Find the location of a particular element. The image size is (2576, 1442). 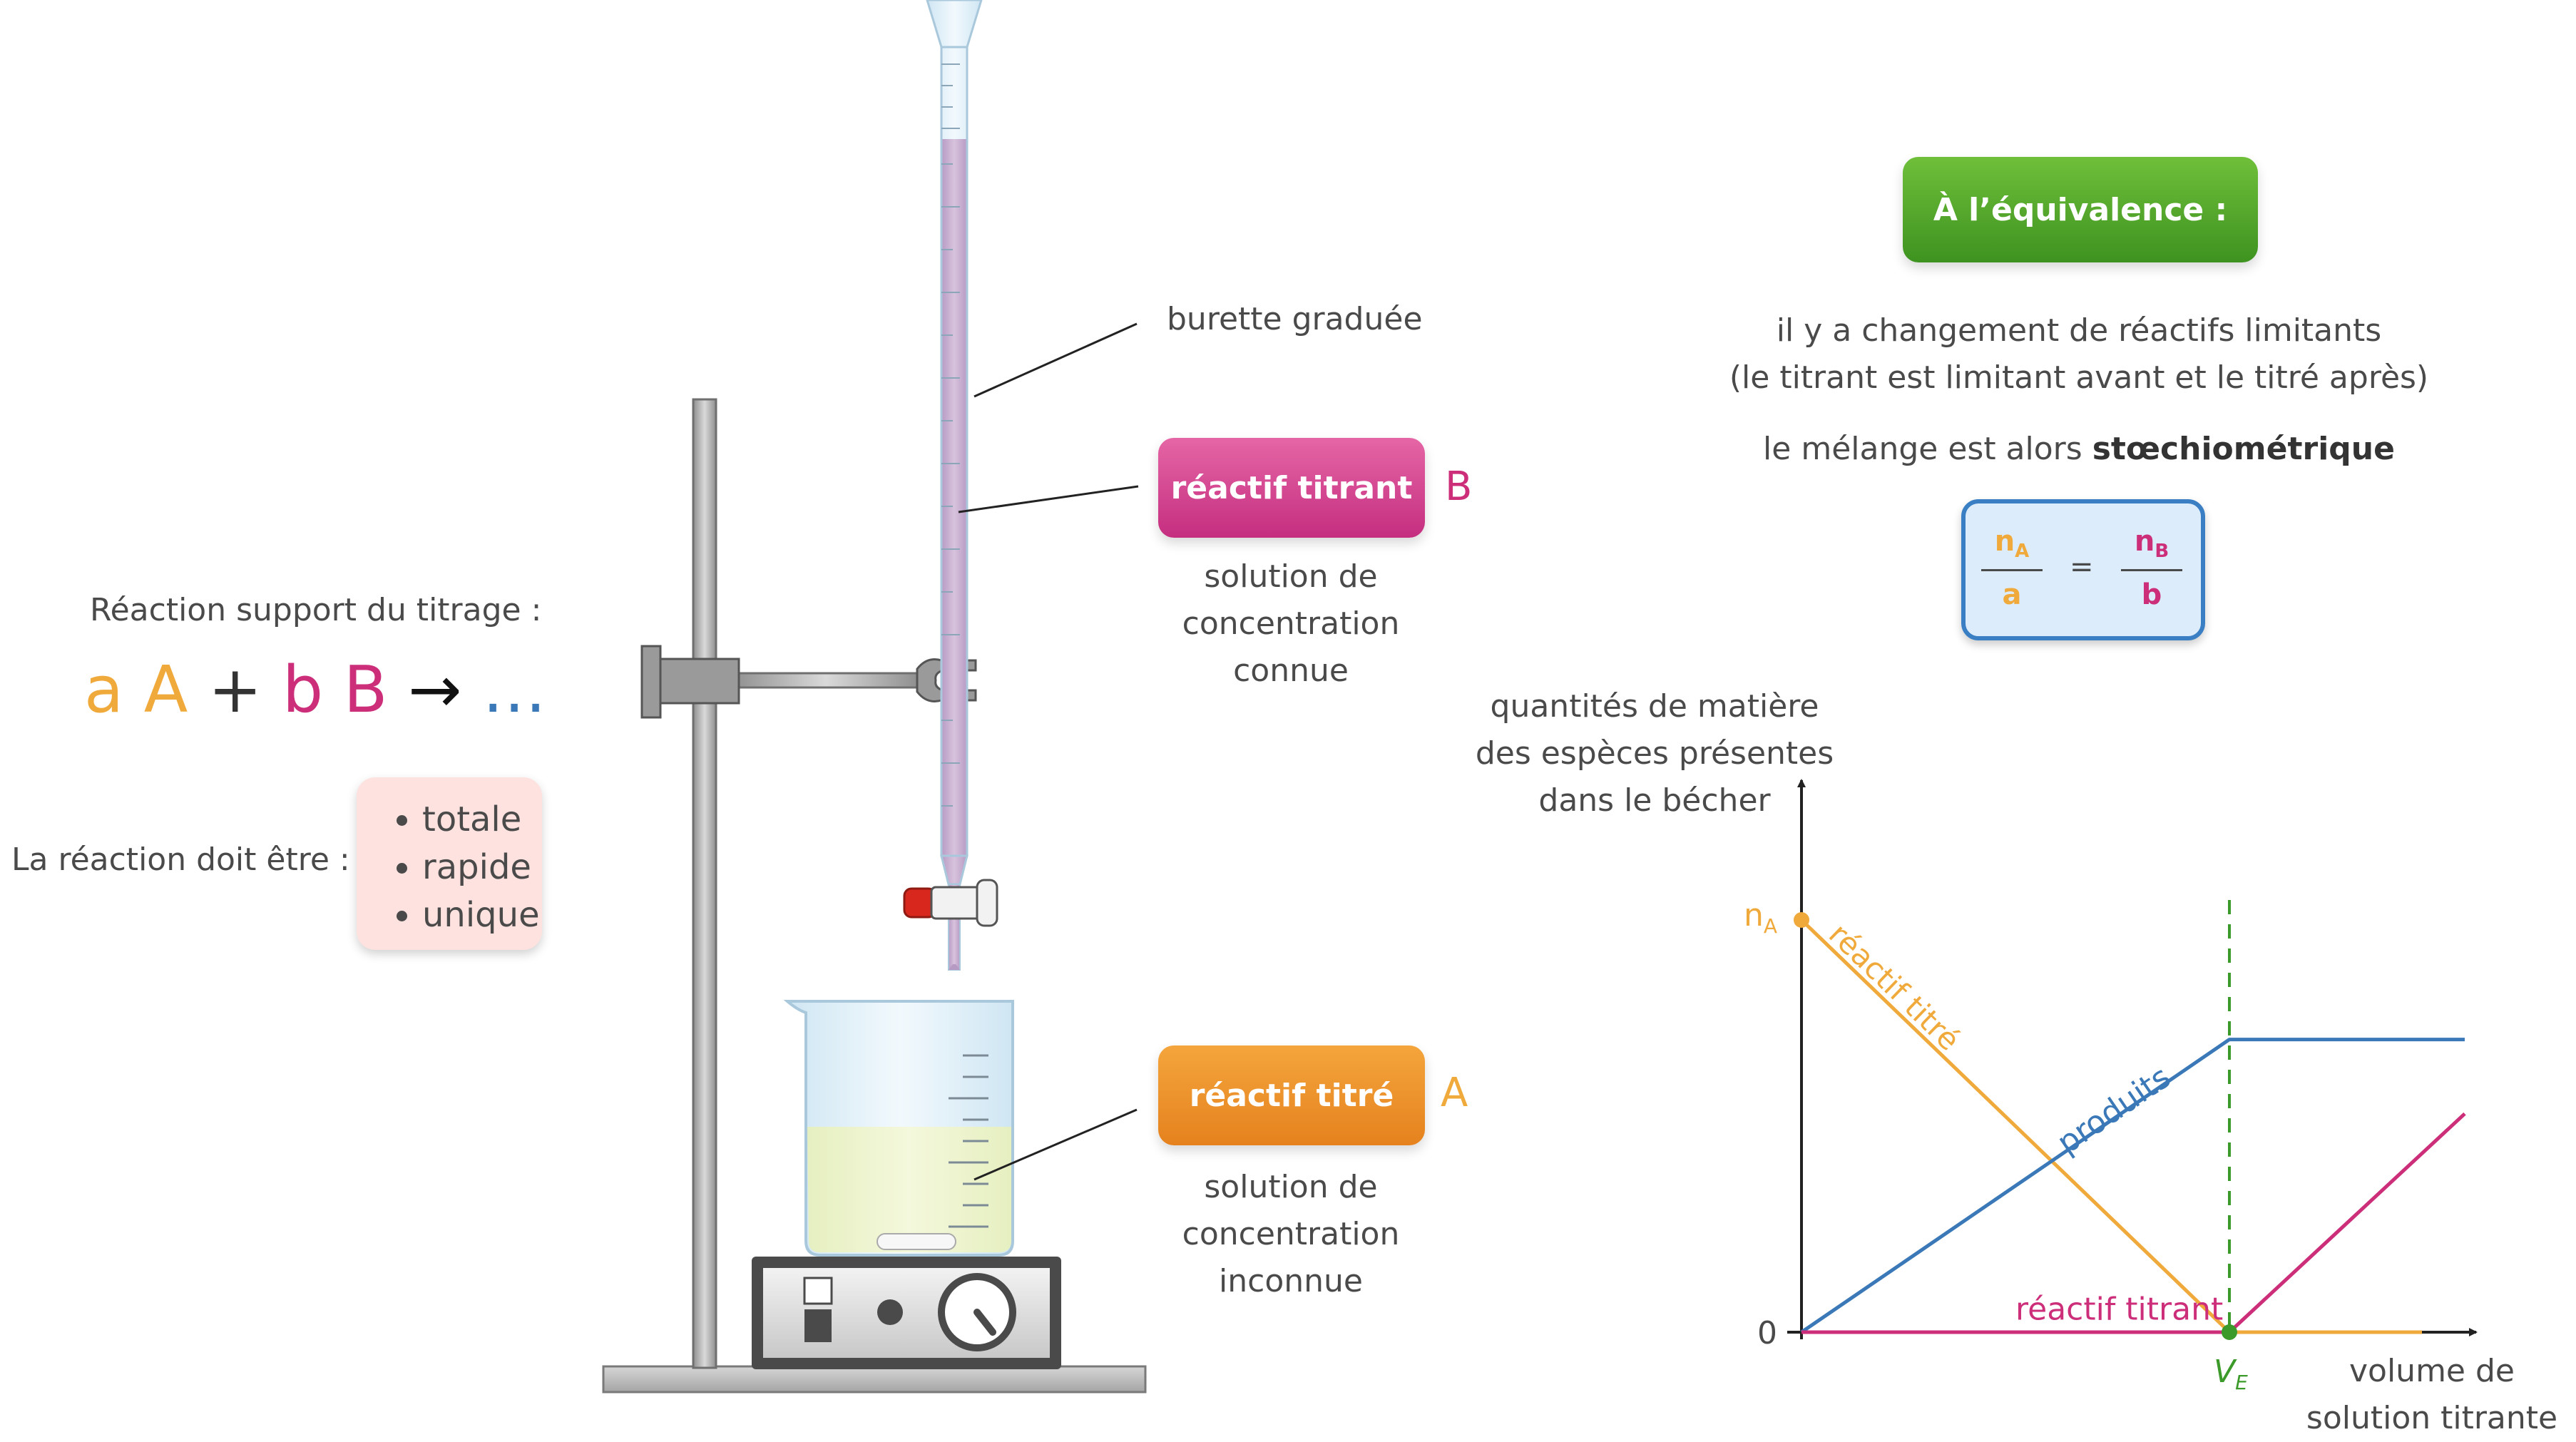

equivalence-line-3: le mélange est alors stœchiométrique is located at coordinates (2079, 449).